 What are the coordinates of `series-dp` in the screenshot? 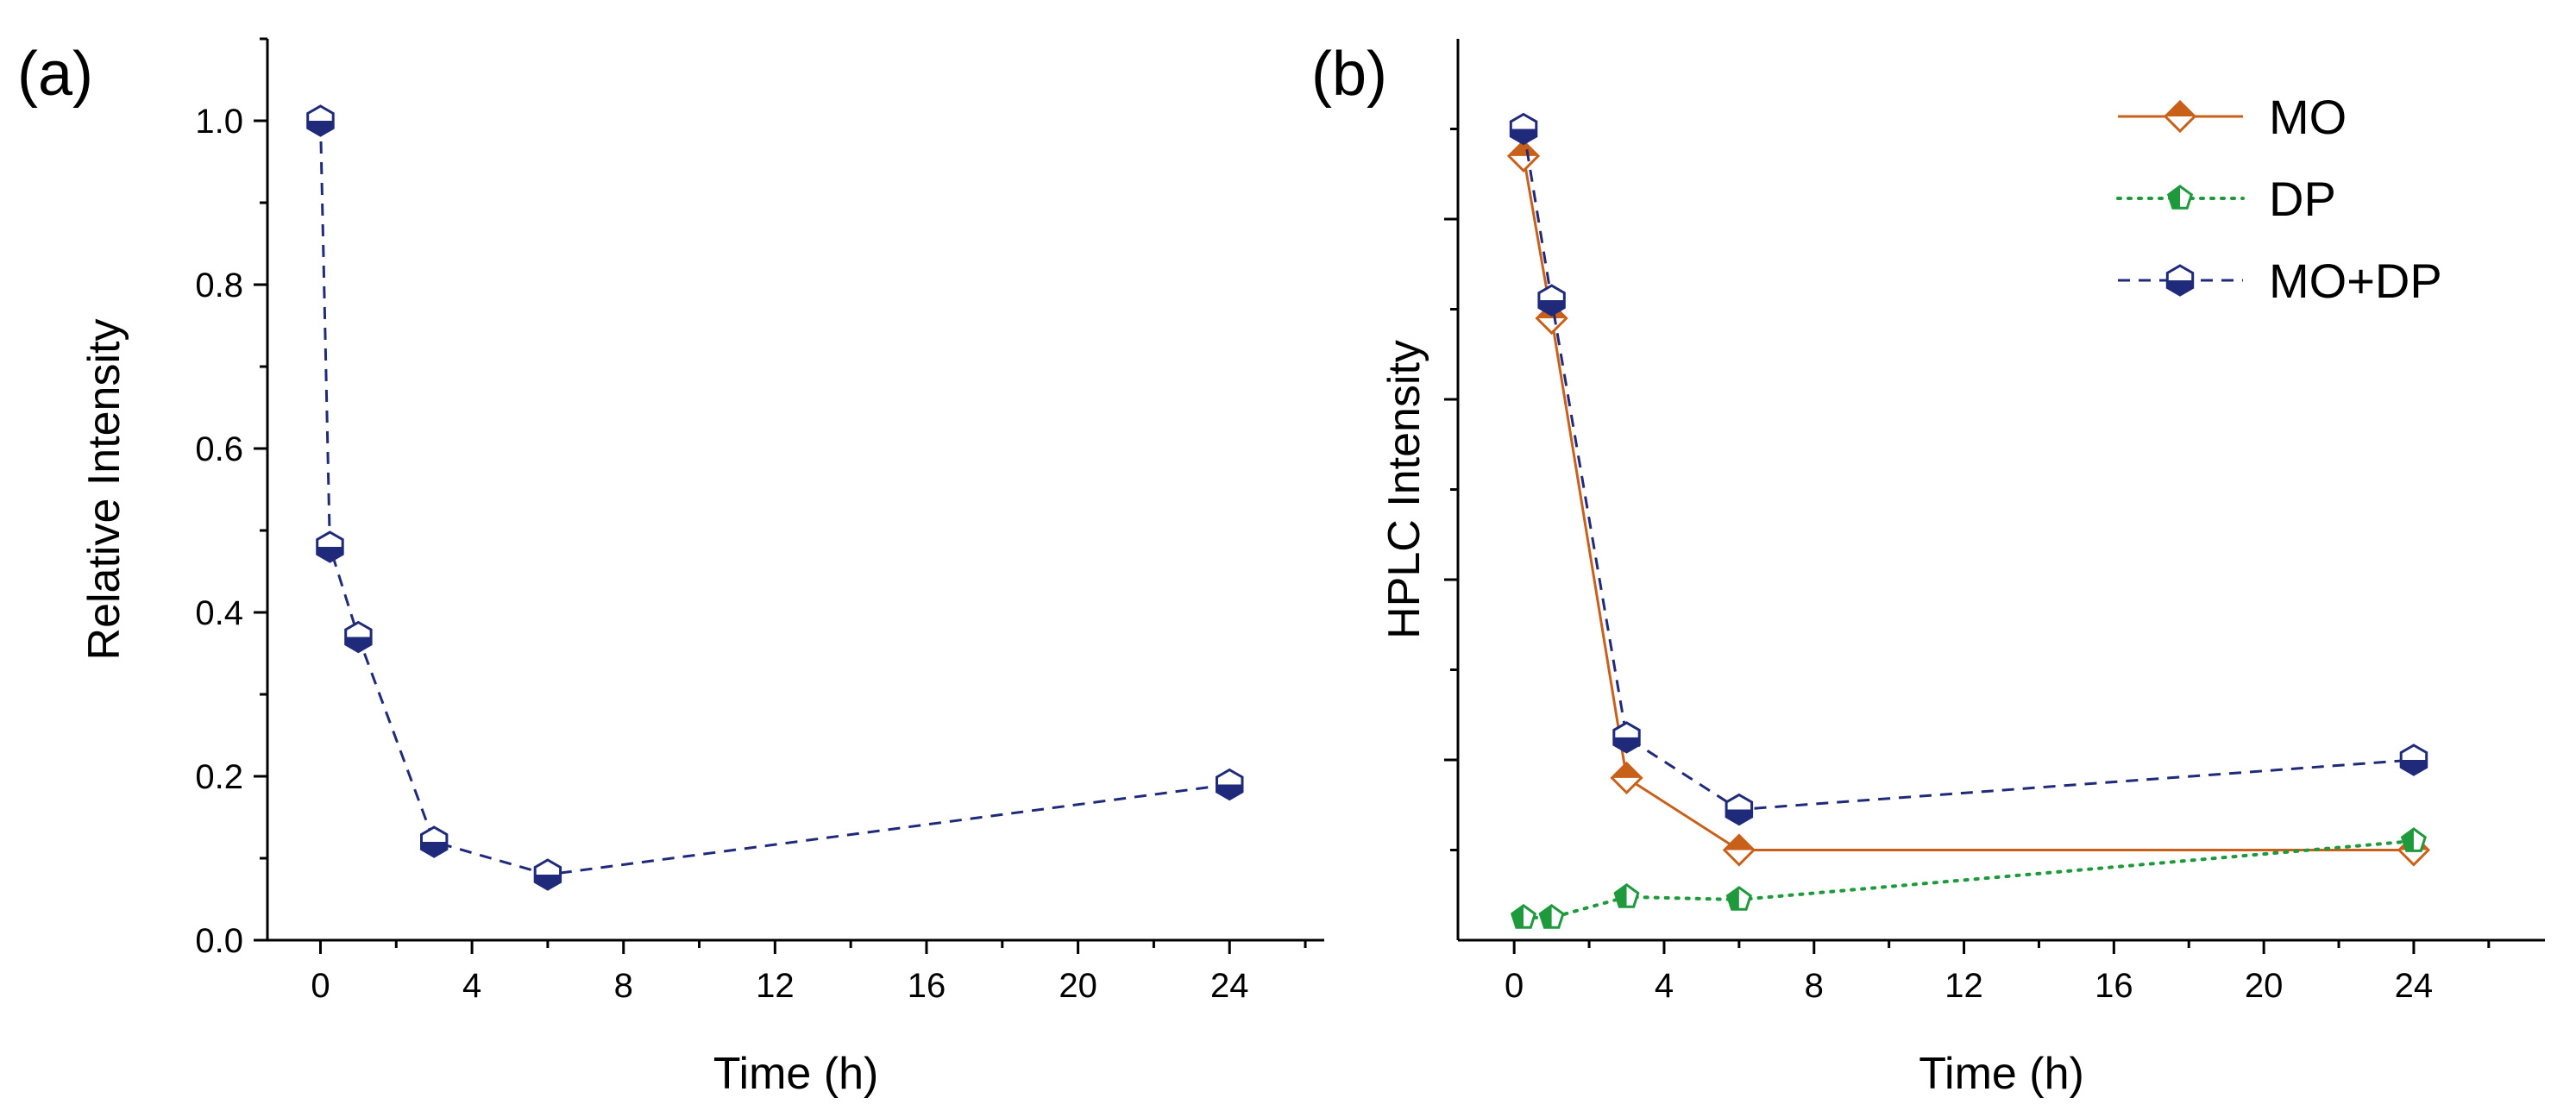 It's located at (1968, 878).